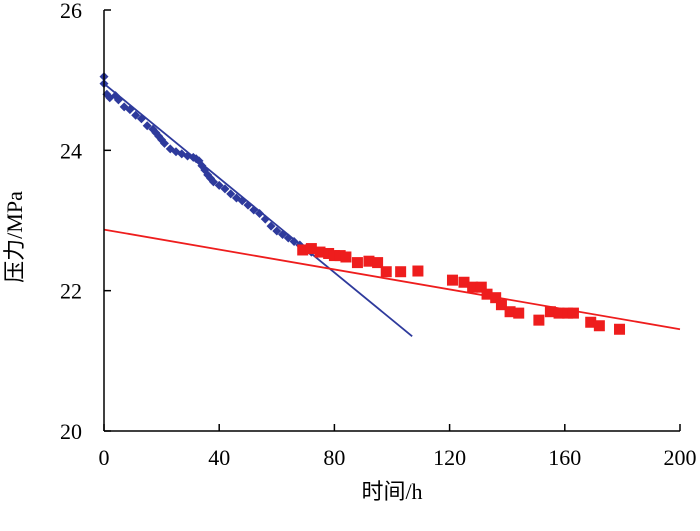 This screenshot has width=700, height=531. Describe the element at coordinates (14, 237) in the screenshot. I see `y-axis-title: 压力/MPa` at that location.